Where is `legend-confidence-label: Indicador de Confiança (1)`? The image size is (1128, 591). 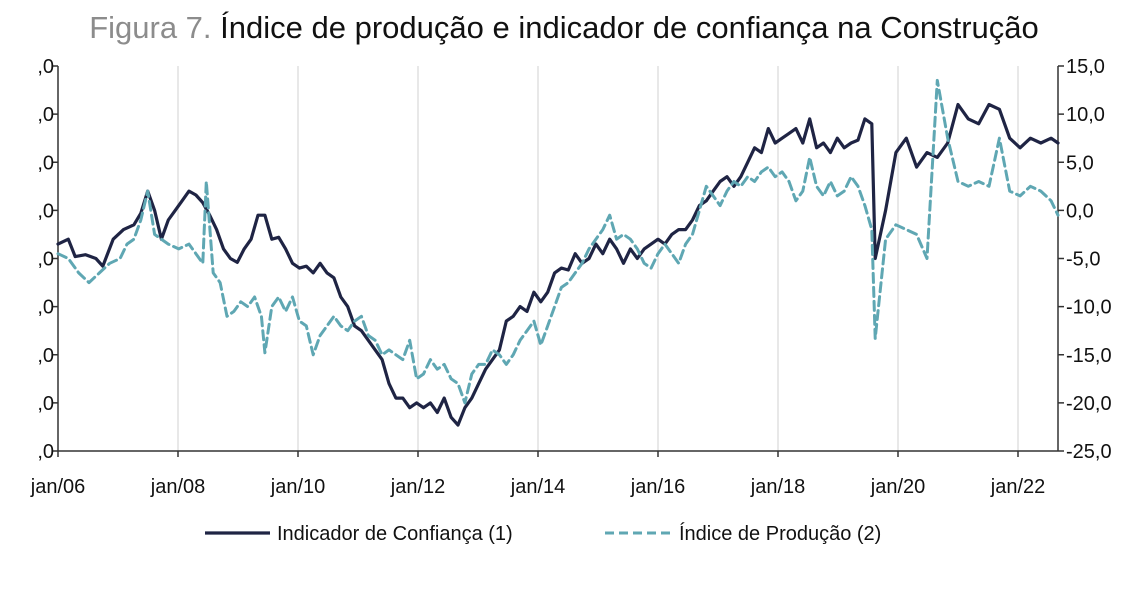
legend-confidence-label: Indicador de Confiança (1) is located at coordinates (395, 534).